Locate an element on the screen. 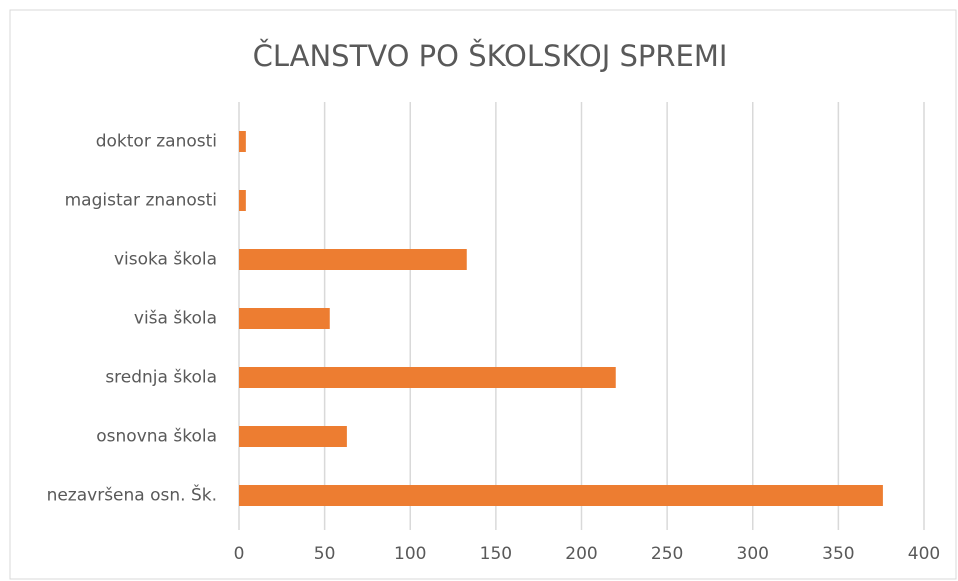  y-tick-label: osnovna škola is located at coordinates (156, 437).